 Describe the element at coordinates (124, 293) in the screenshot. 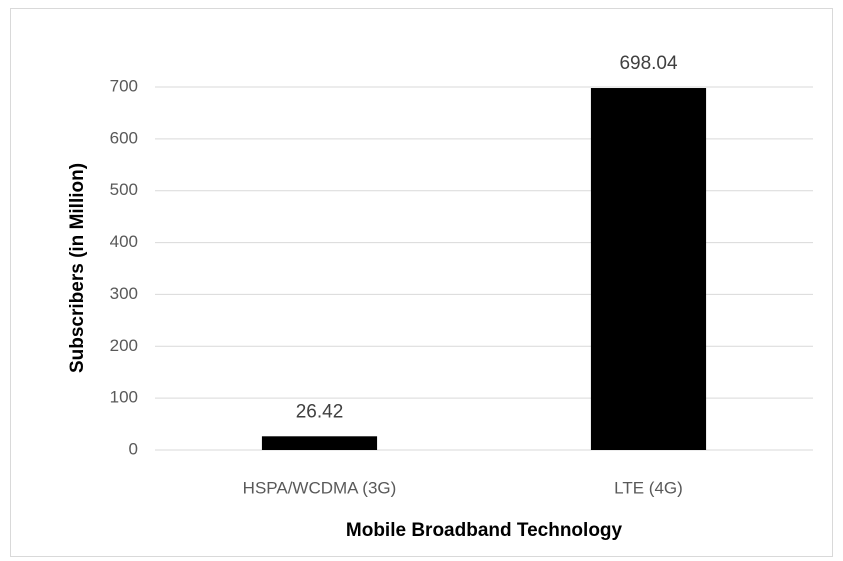

I see `y-tick-label: 300` at that location.